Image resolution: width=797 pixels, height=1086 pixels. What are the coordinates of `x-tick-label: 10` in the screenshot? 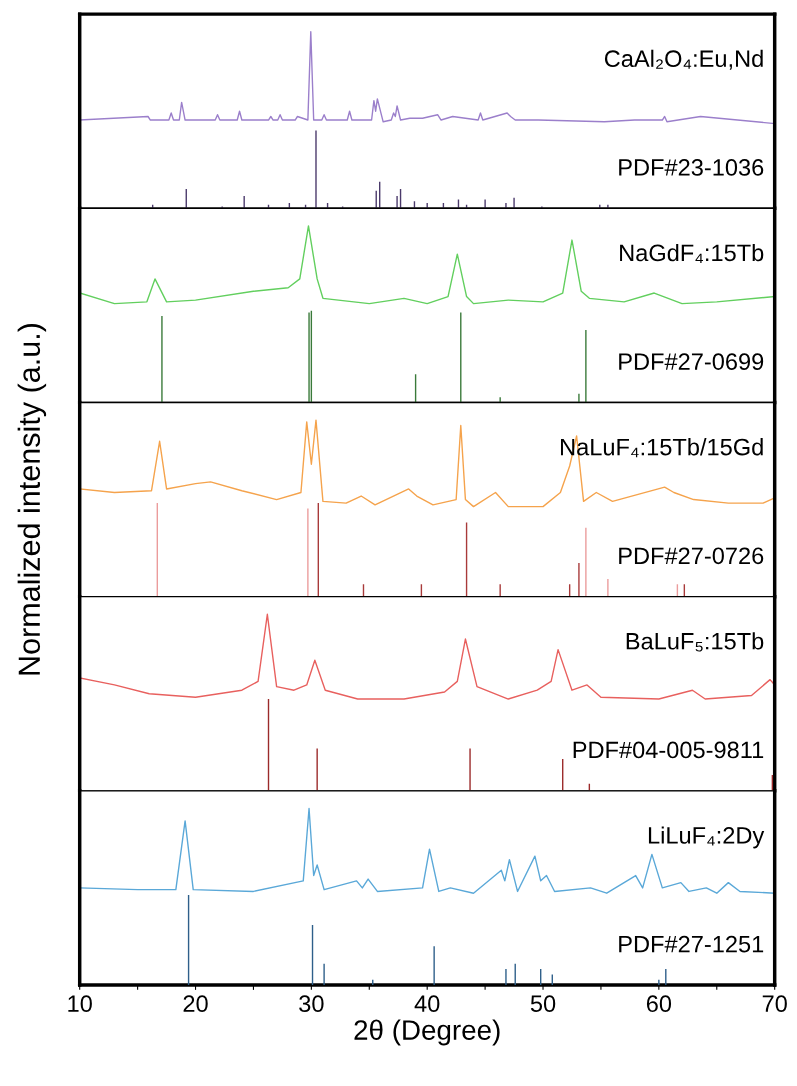 It's located at (80, 1004).